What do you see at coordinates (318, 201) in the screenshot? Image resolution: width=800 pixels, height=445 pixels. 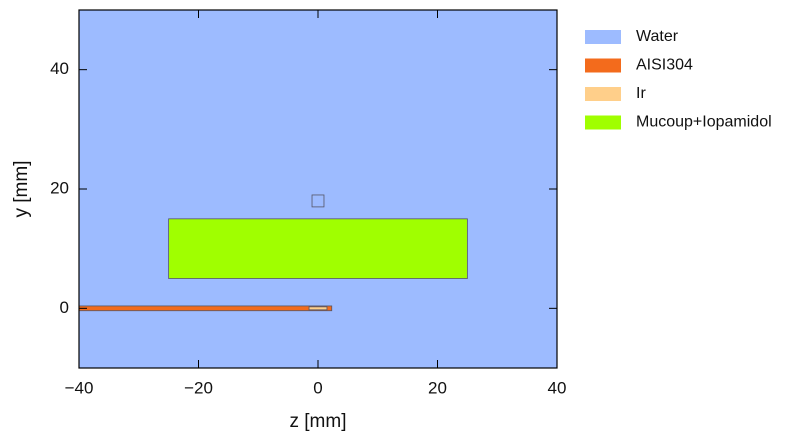 I see `outline-region` at bounding box center [318, 201].